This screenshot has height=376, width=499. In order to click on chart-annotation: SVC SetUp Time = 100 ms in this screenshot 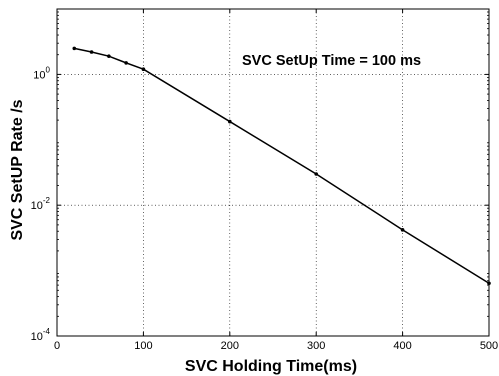, I will do `click(331, 61)`.